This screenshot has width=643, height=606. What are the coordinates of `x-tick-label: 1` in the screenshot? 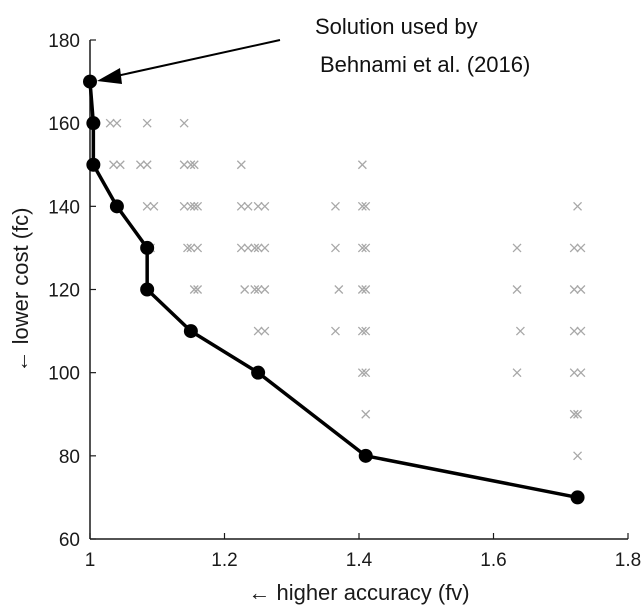 It's located at (90, 560).